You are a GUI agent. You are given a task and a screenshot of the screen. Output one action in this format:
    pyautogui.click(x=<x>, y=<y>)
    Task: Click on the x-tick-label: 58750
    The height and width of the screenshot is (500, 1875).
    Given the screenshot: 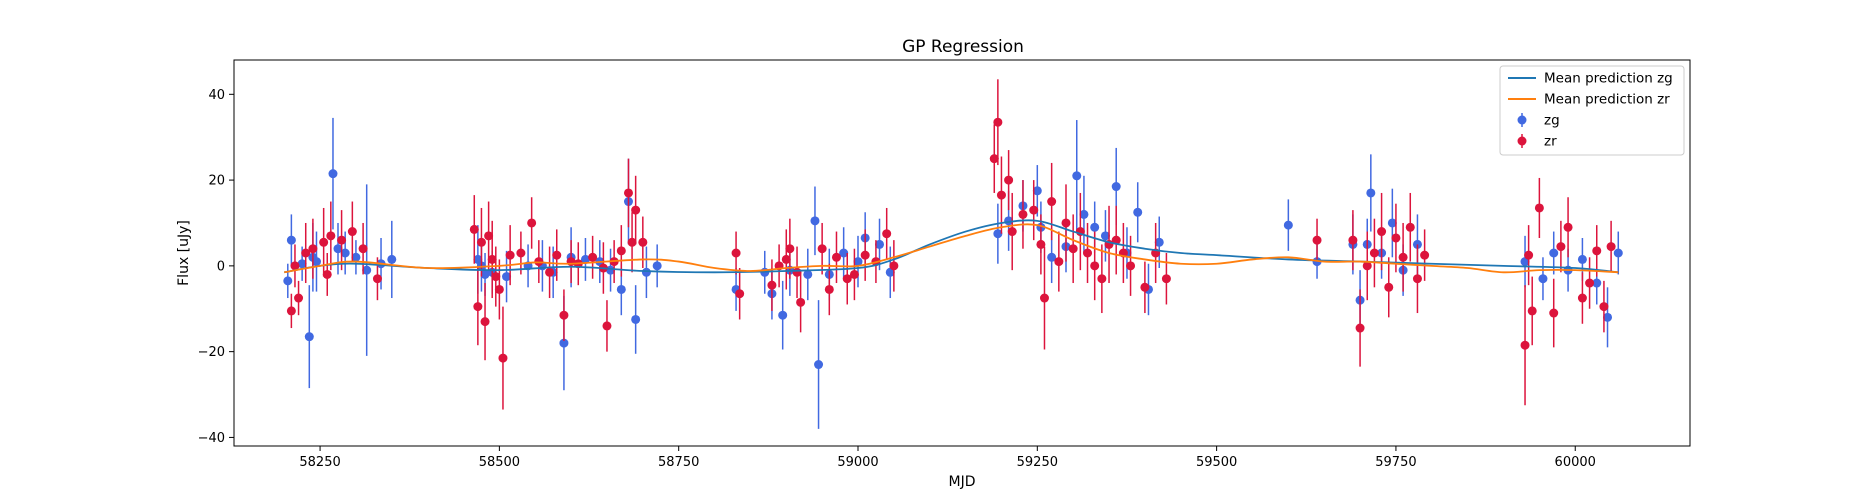 What is the action you would take?
    pyautogui.click(x=678, y=462)
    